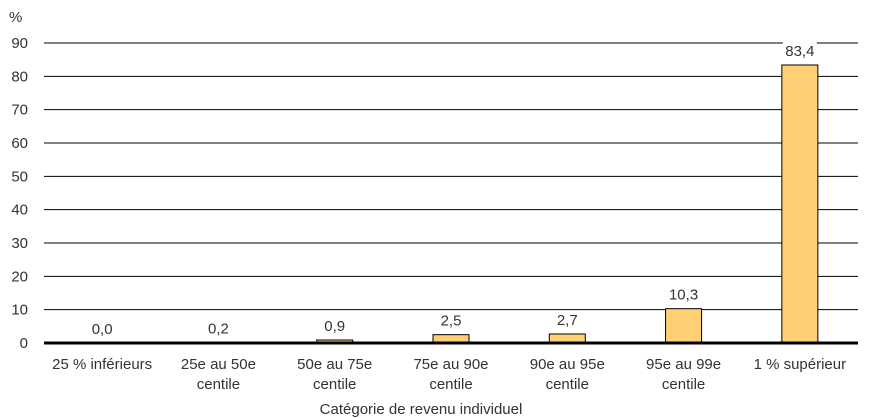 The width and height of the screenshot is (871, 418). Describe the element at coordinates (421, 409) in the screenshot. I see `x-axis-title: Catégorie de revenu individuel` at that location.